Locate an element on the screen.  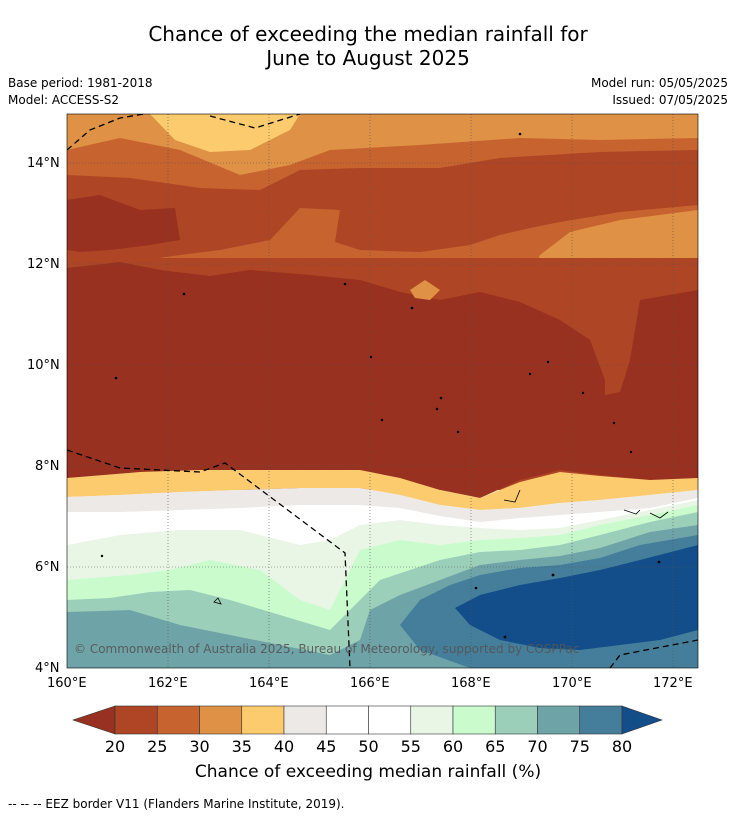
colorbar-tick-label: 35 is located at coordinates (242, 746).